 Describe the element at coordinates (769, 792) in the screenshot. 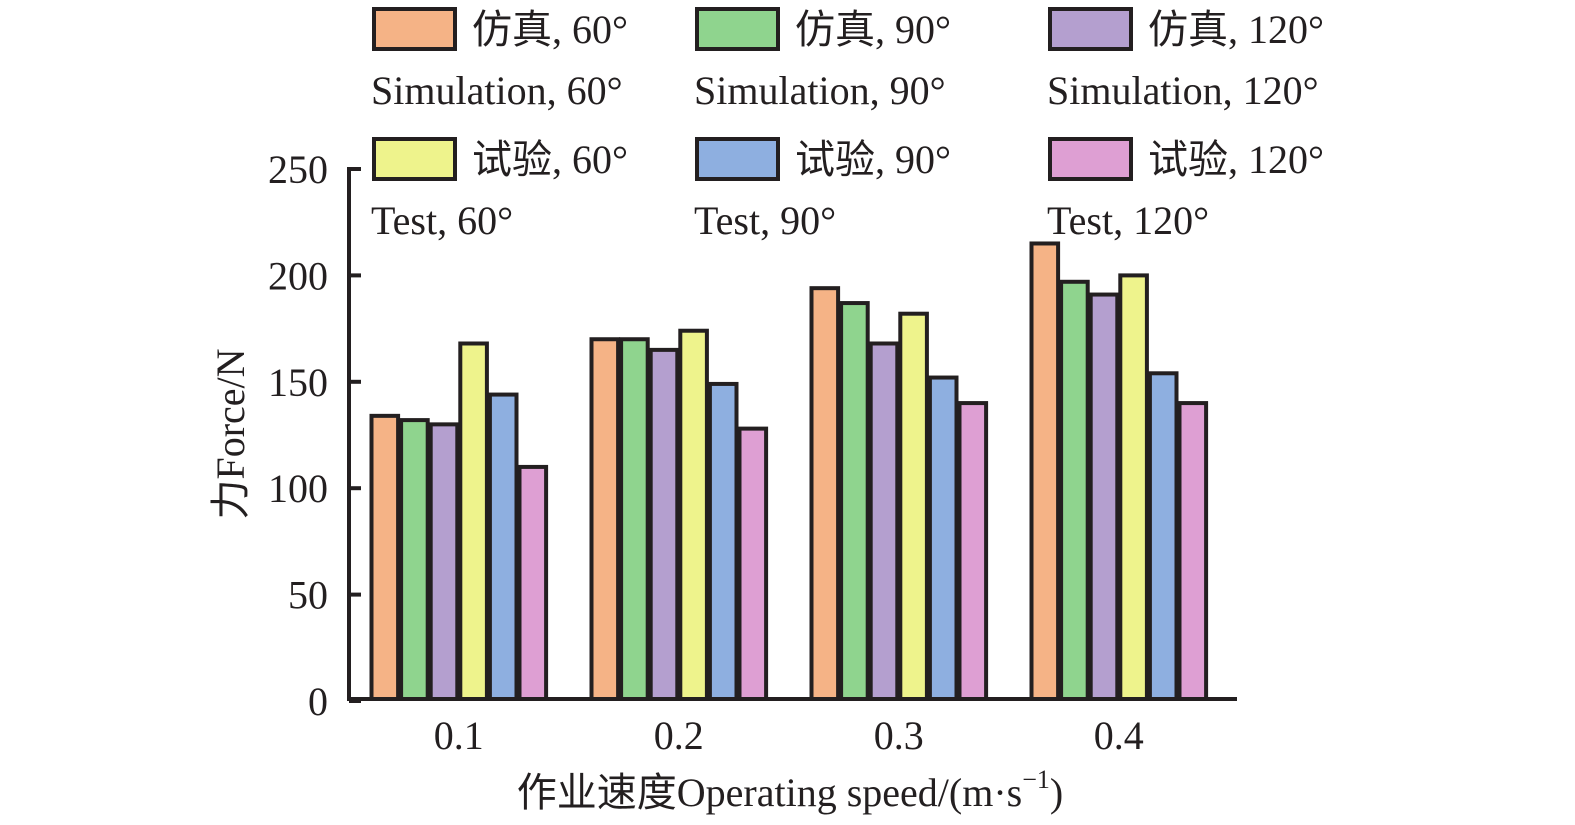

I see `x-axis-title-main: 作业速度Operating speed/(m·s` at that location.